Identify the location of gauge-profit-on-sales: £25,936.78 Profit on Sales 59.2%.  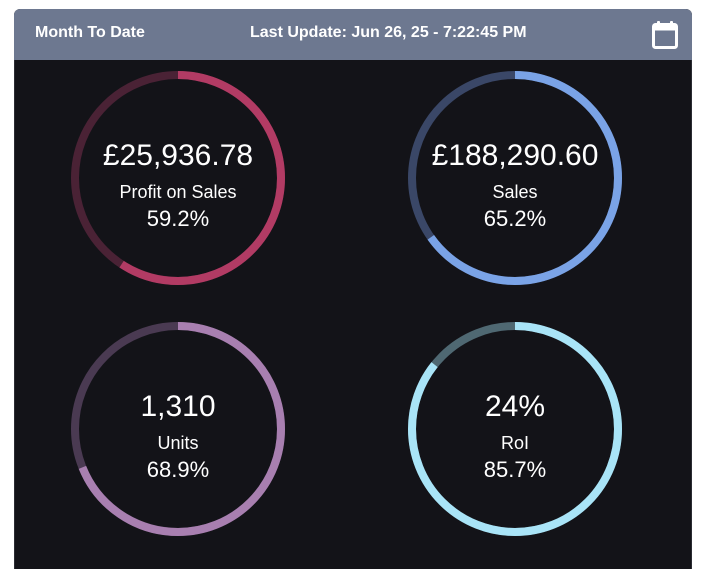
(178, 178).